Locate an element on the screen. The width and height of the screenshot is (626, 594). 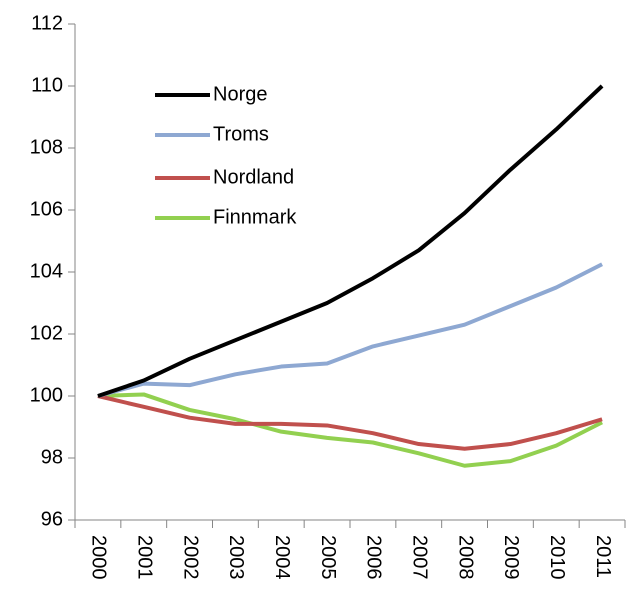
y-tick-label: 108 is located at coordinates (46, 147).